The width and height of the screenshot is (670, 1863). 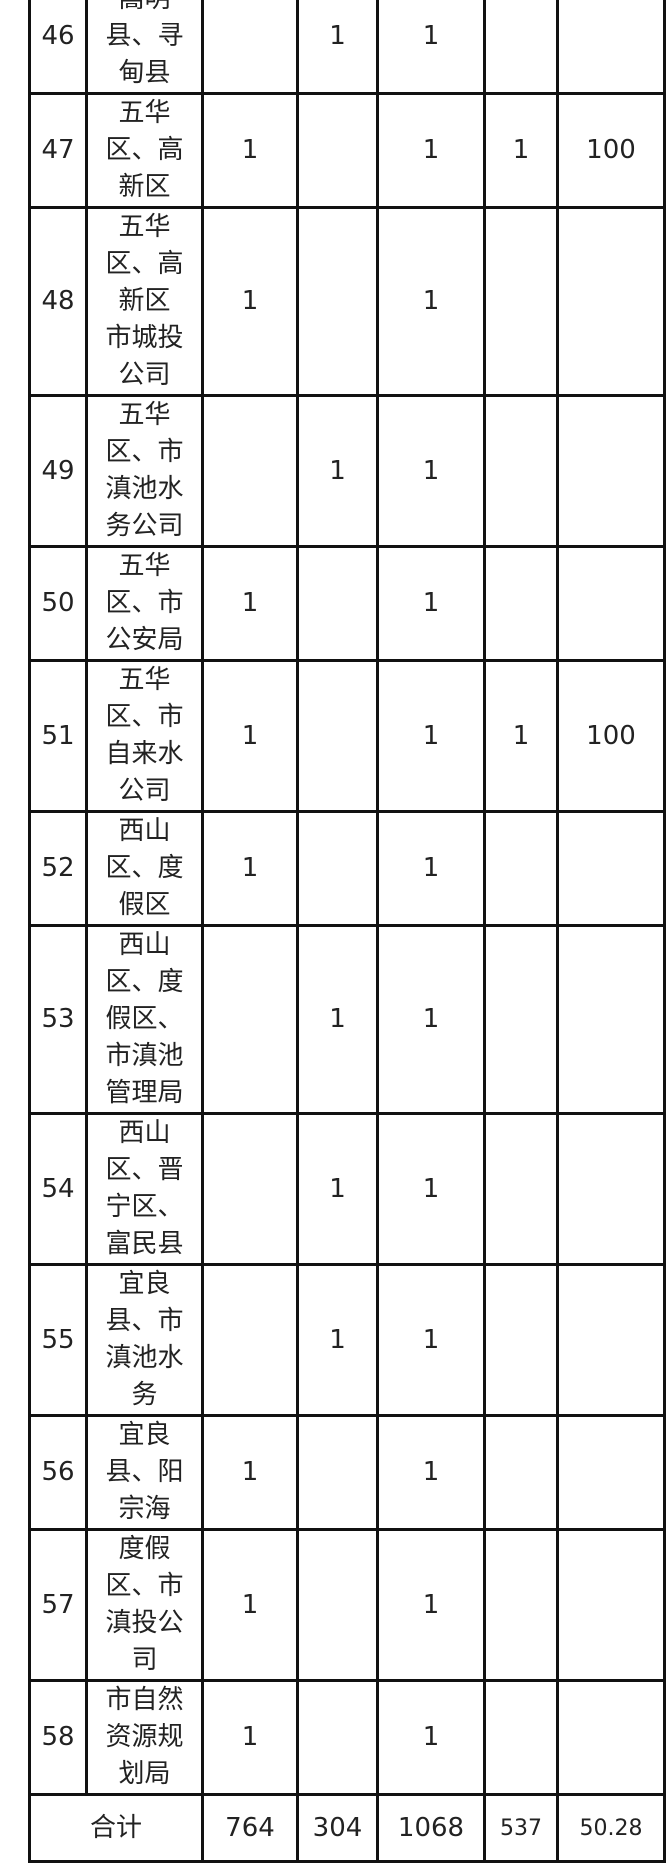 What do you see at coordinates (144, 640) in the screenshot?
I see `name-line: 公安局` at bounding box center [144, 640].